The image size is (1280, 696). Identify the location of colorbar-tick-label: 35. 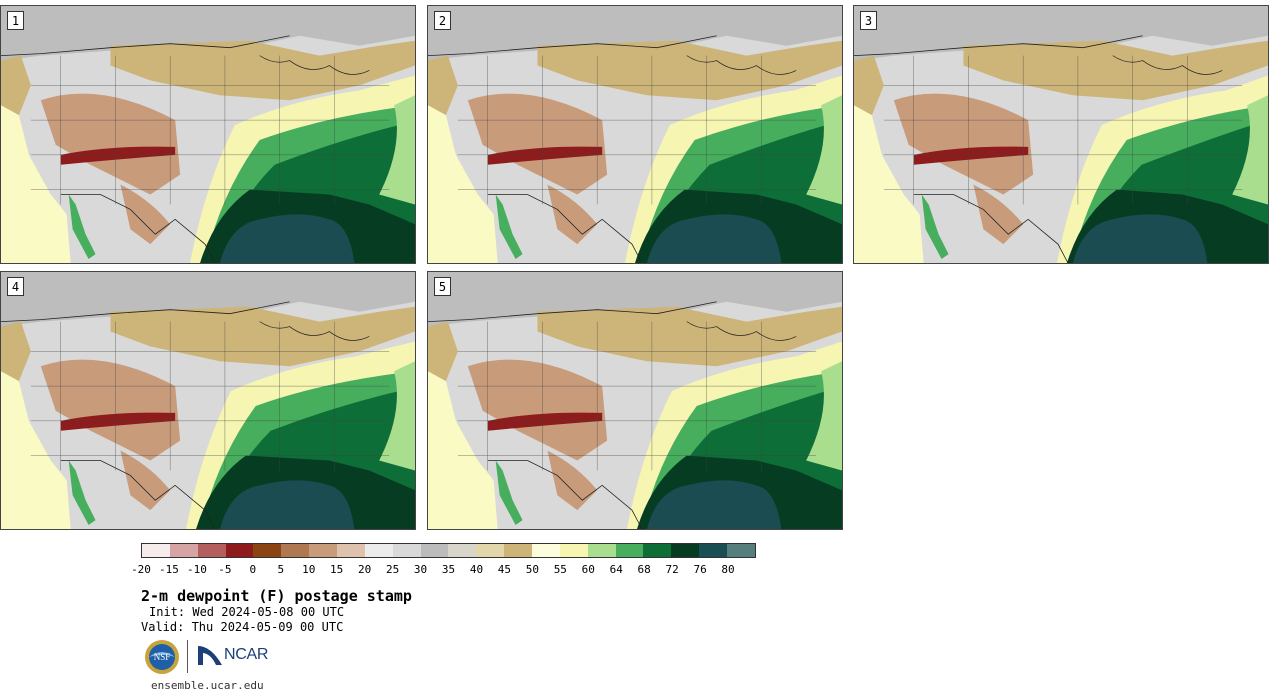
(448, 569).